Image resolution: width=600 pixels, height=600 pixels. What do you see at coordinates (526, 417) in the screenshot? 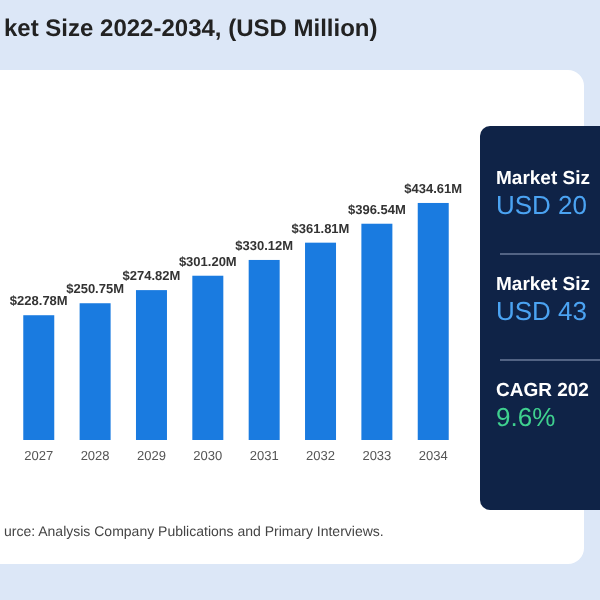
I see `text: 9.6%` at bounding box center [526, 417].